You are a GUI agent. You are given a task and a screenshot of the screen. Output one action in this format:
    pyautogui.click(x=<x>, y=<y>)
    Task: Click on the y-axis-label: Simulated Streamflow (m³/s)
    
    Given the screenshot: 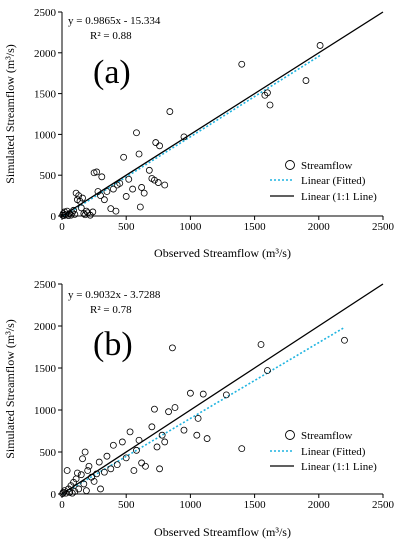 What is the action you would take?
    pyautogui.click(x=10, y=389)
    